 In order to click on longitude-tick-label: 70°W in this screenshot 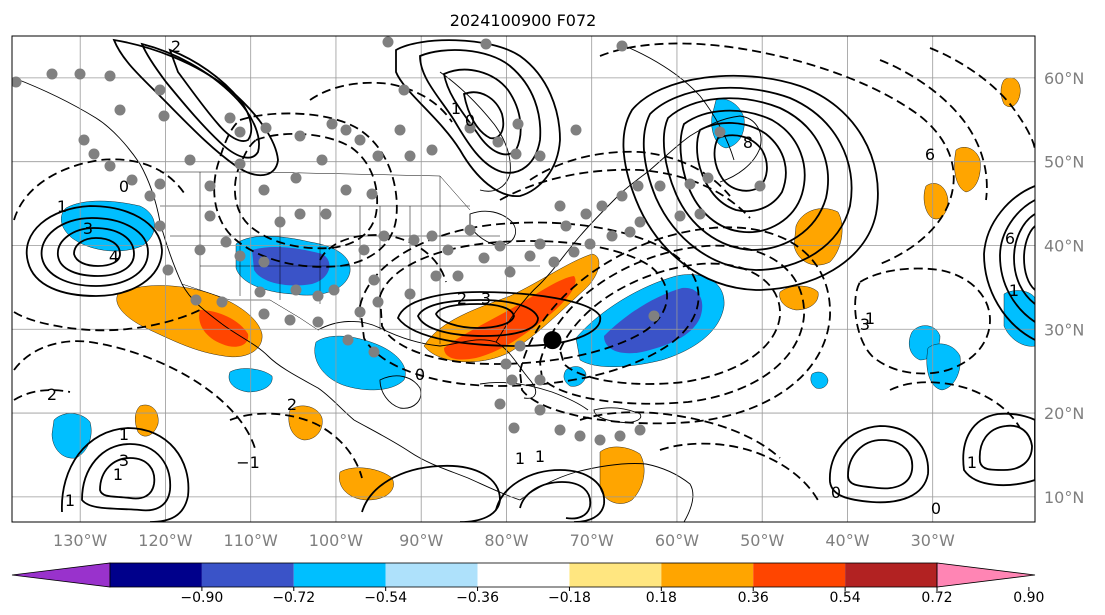, I will do `click(592, 540)`.